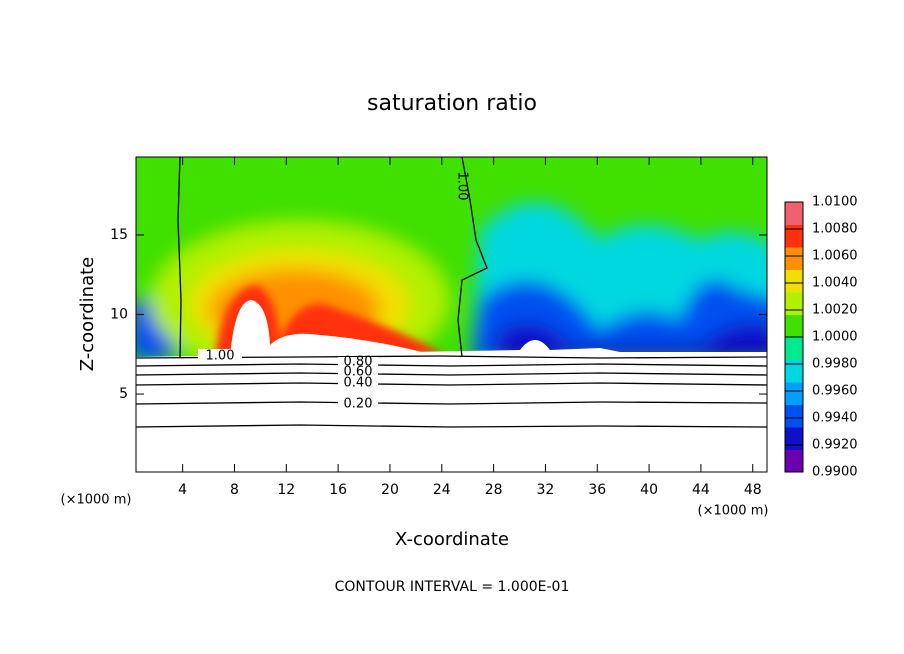 The image size is (904, 654). I want to click on colorbar-tick-label: 0.9900, so click(835, 472).